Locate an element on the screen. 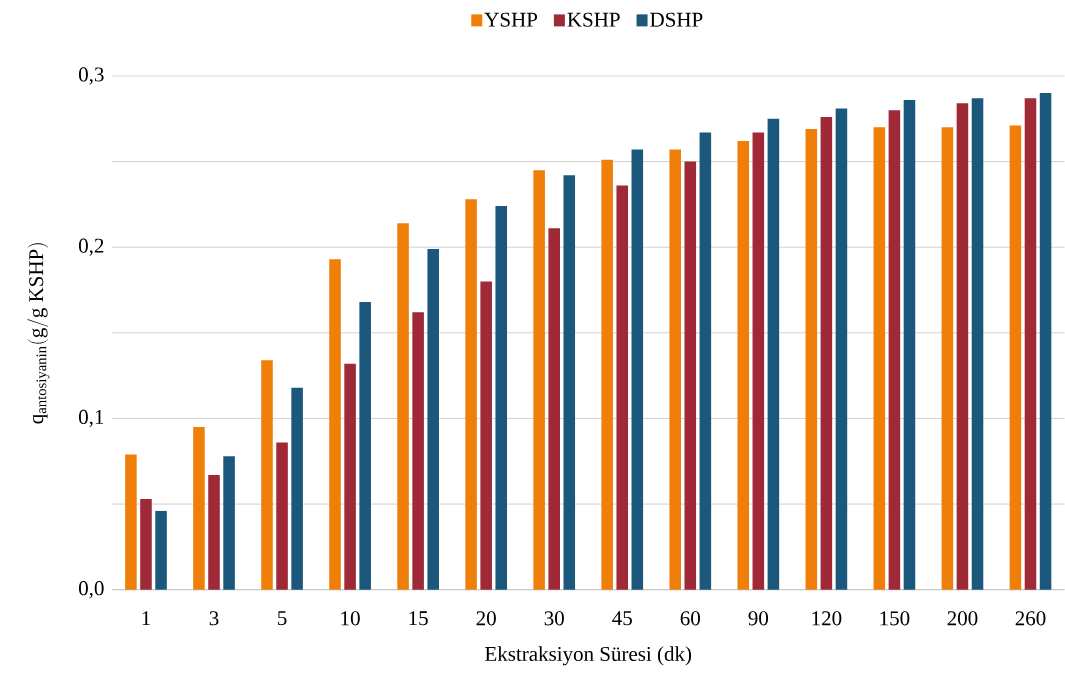 The height and width of the screenshot is (695, 1065). x-tick-label: 30 is located at coordinates (554, 618).